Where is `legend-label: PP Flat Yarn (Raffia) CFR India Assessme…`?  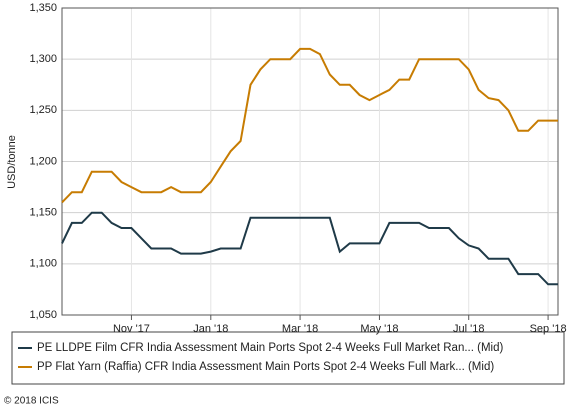 legend-label: PP Flat Yarn (Raffia) CFR India Assessme… is located at coordinates (265, 367).